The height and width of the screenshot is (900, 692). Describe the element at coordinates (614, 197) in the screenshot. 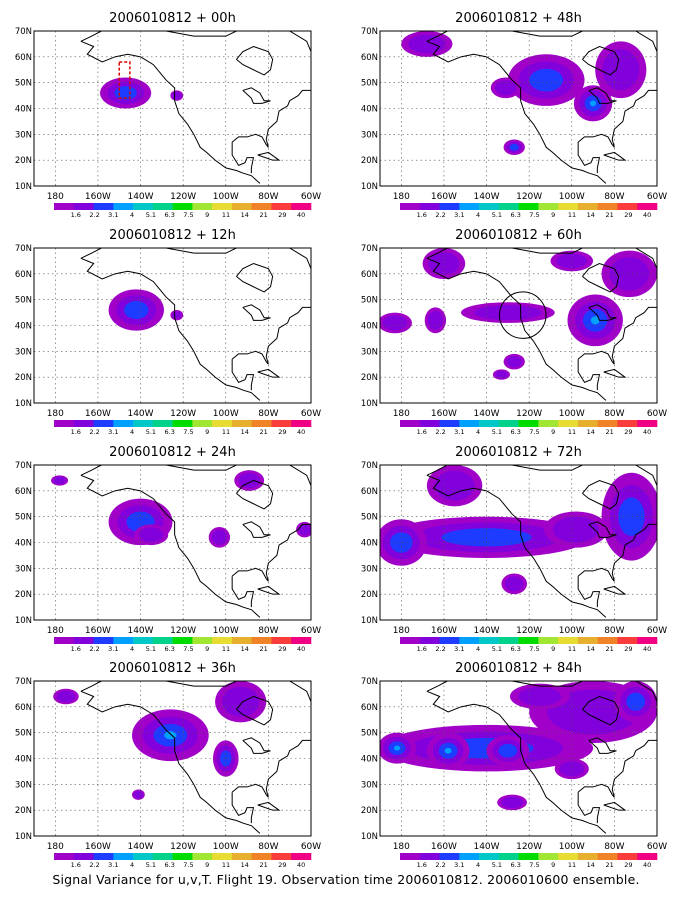

I see `x-tick-label: 80W` at that location.